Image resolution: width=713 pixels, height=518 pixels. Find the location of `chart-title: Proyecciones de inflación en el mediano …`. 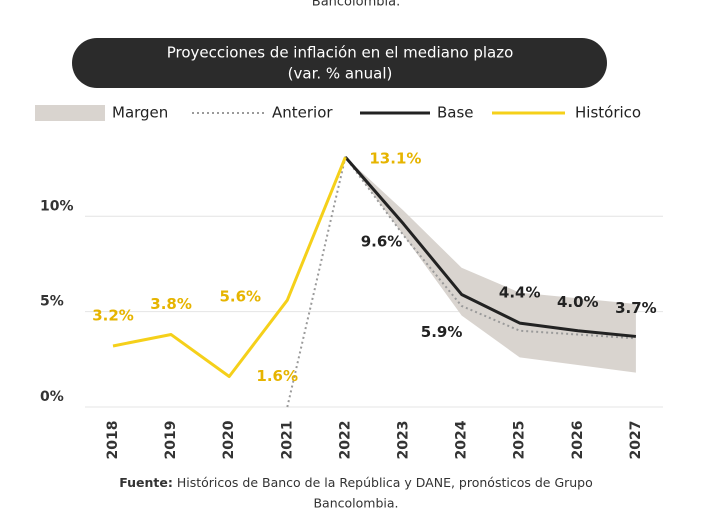

chart-title: Proyecciones de inflación en el mediano … is located at coordinates (340, 53).